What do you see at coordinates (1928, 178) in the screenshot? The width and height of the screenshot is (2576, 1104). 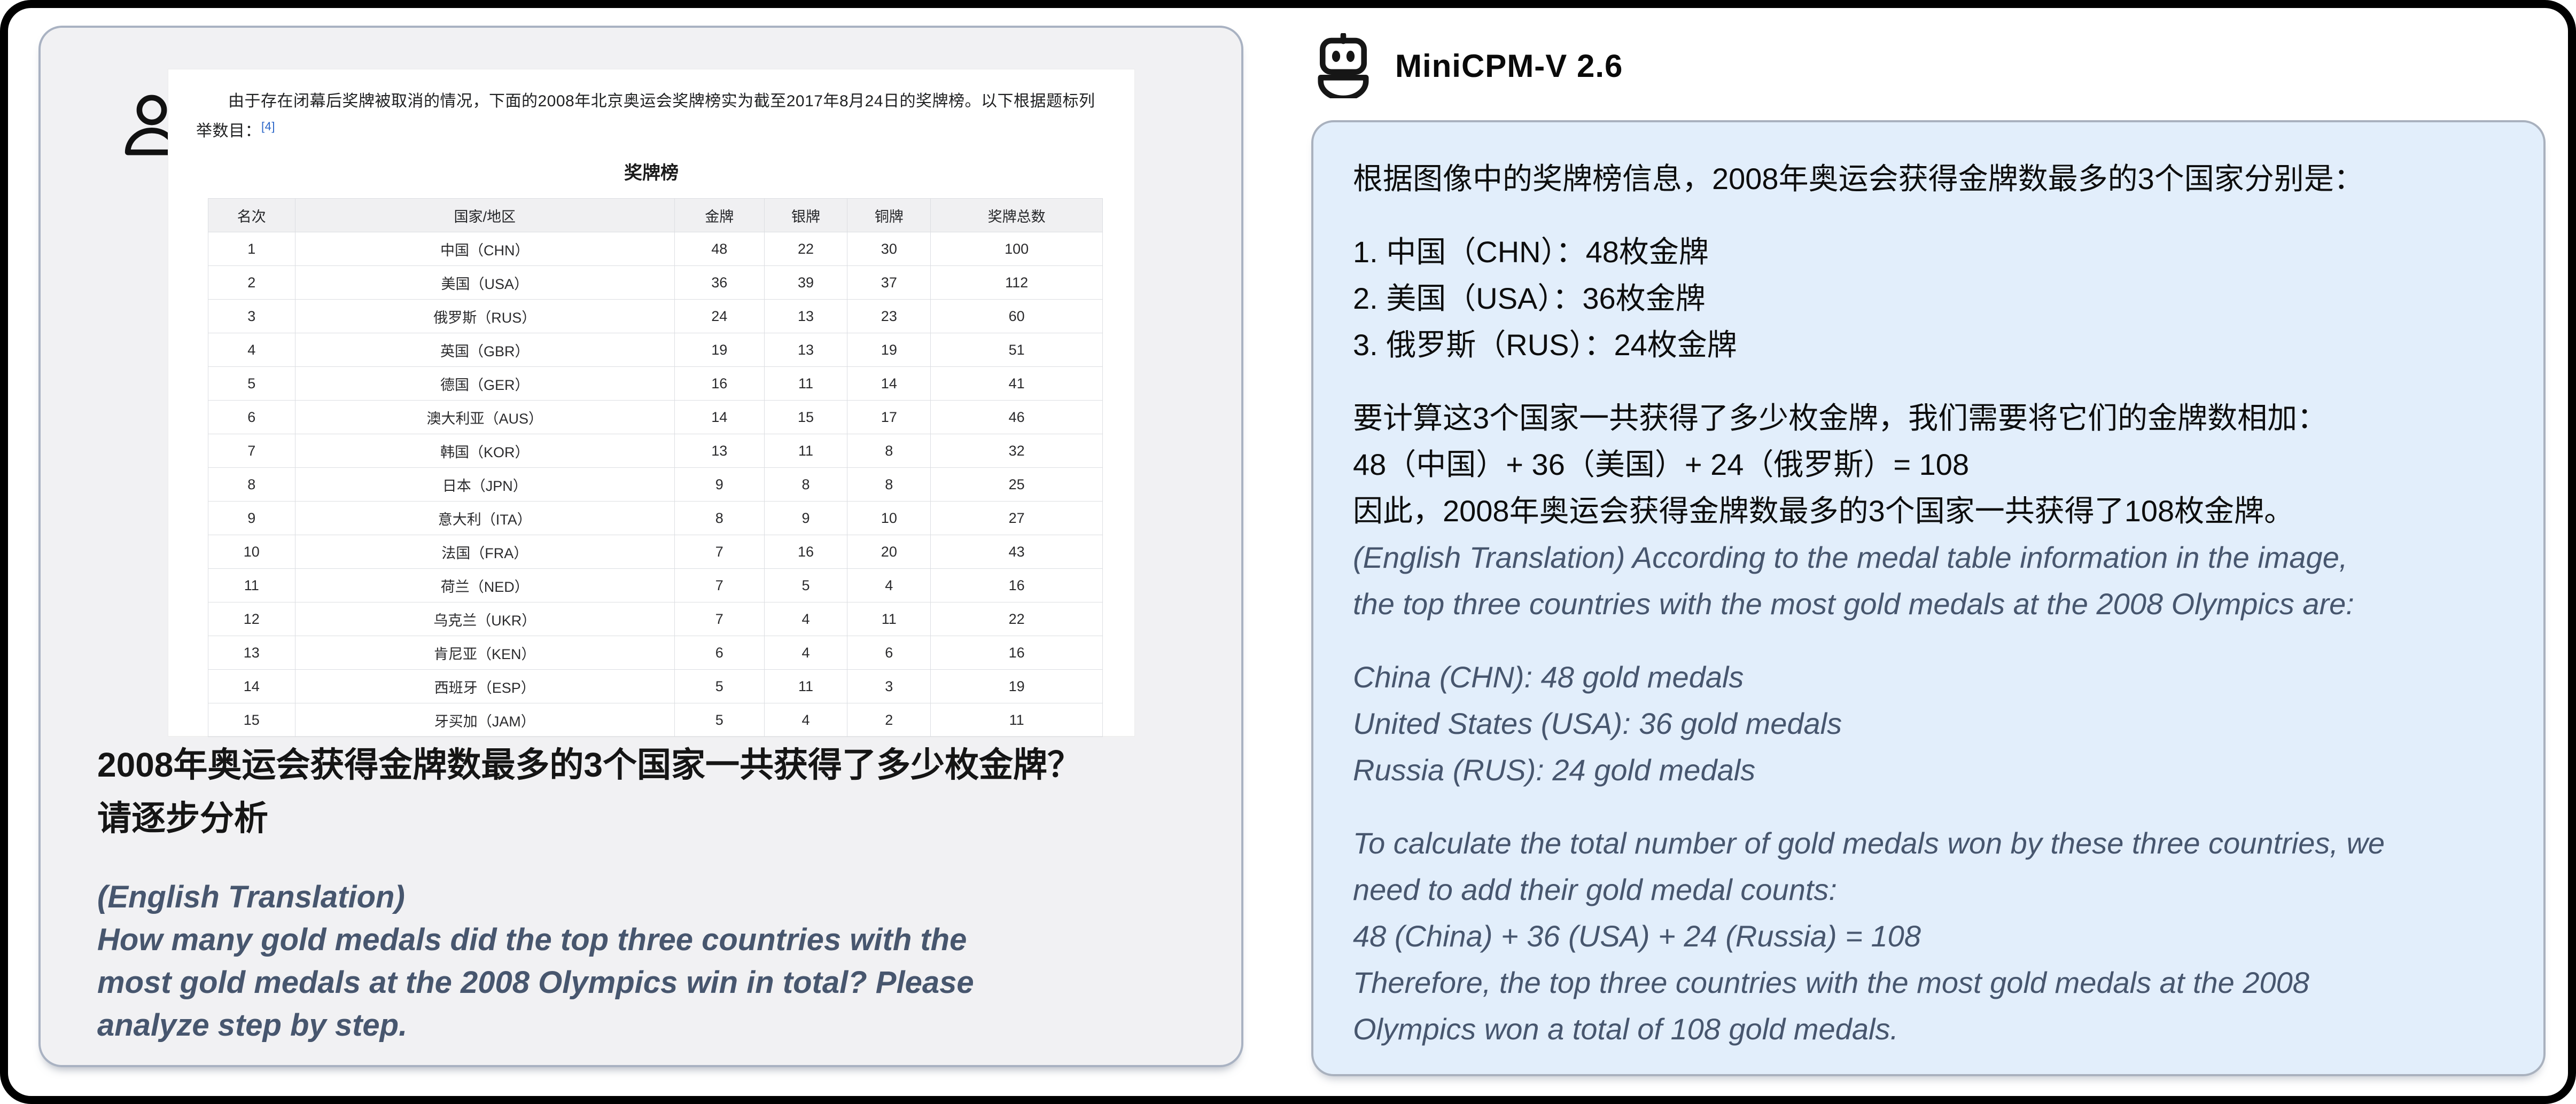 I see `paragraph: 根据图像中的奖牌榜信息，2008年奥运会获得金牌数最多的3个国家分别是：` at bounding box center [1928, 178].